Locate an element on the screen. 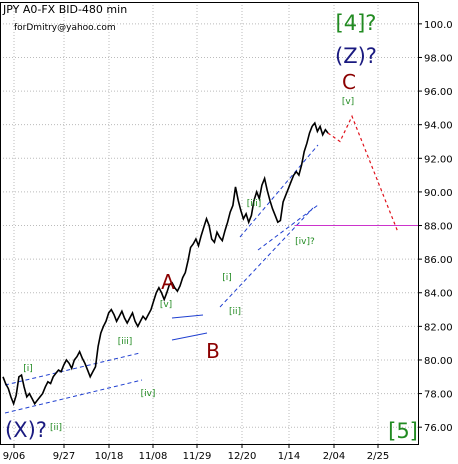  x-tick-label: 11/08 is located at coordinates (153, 456).